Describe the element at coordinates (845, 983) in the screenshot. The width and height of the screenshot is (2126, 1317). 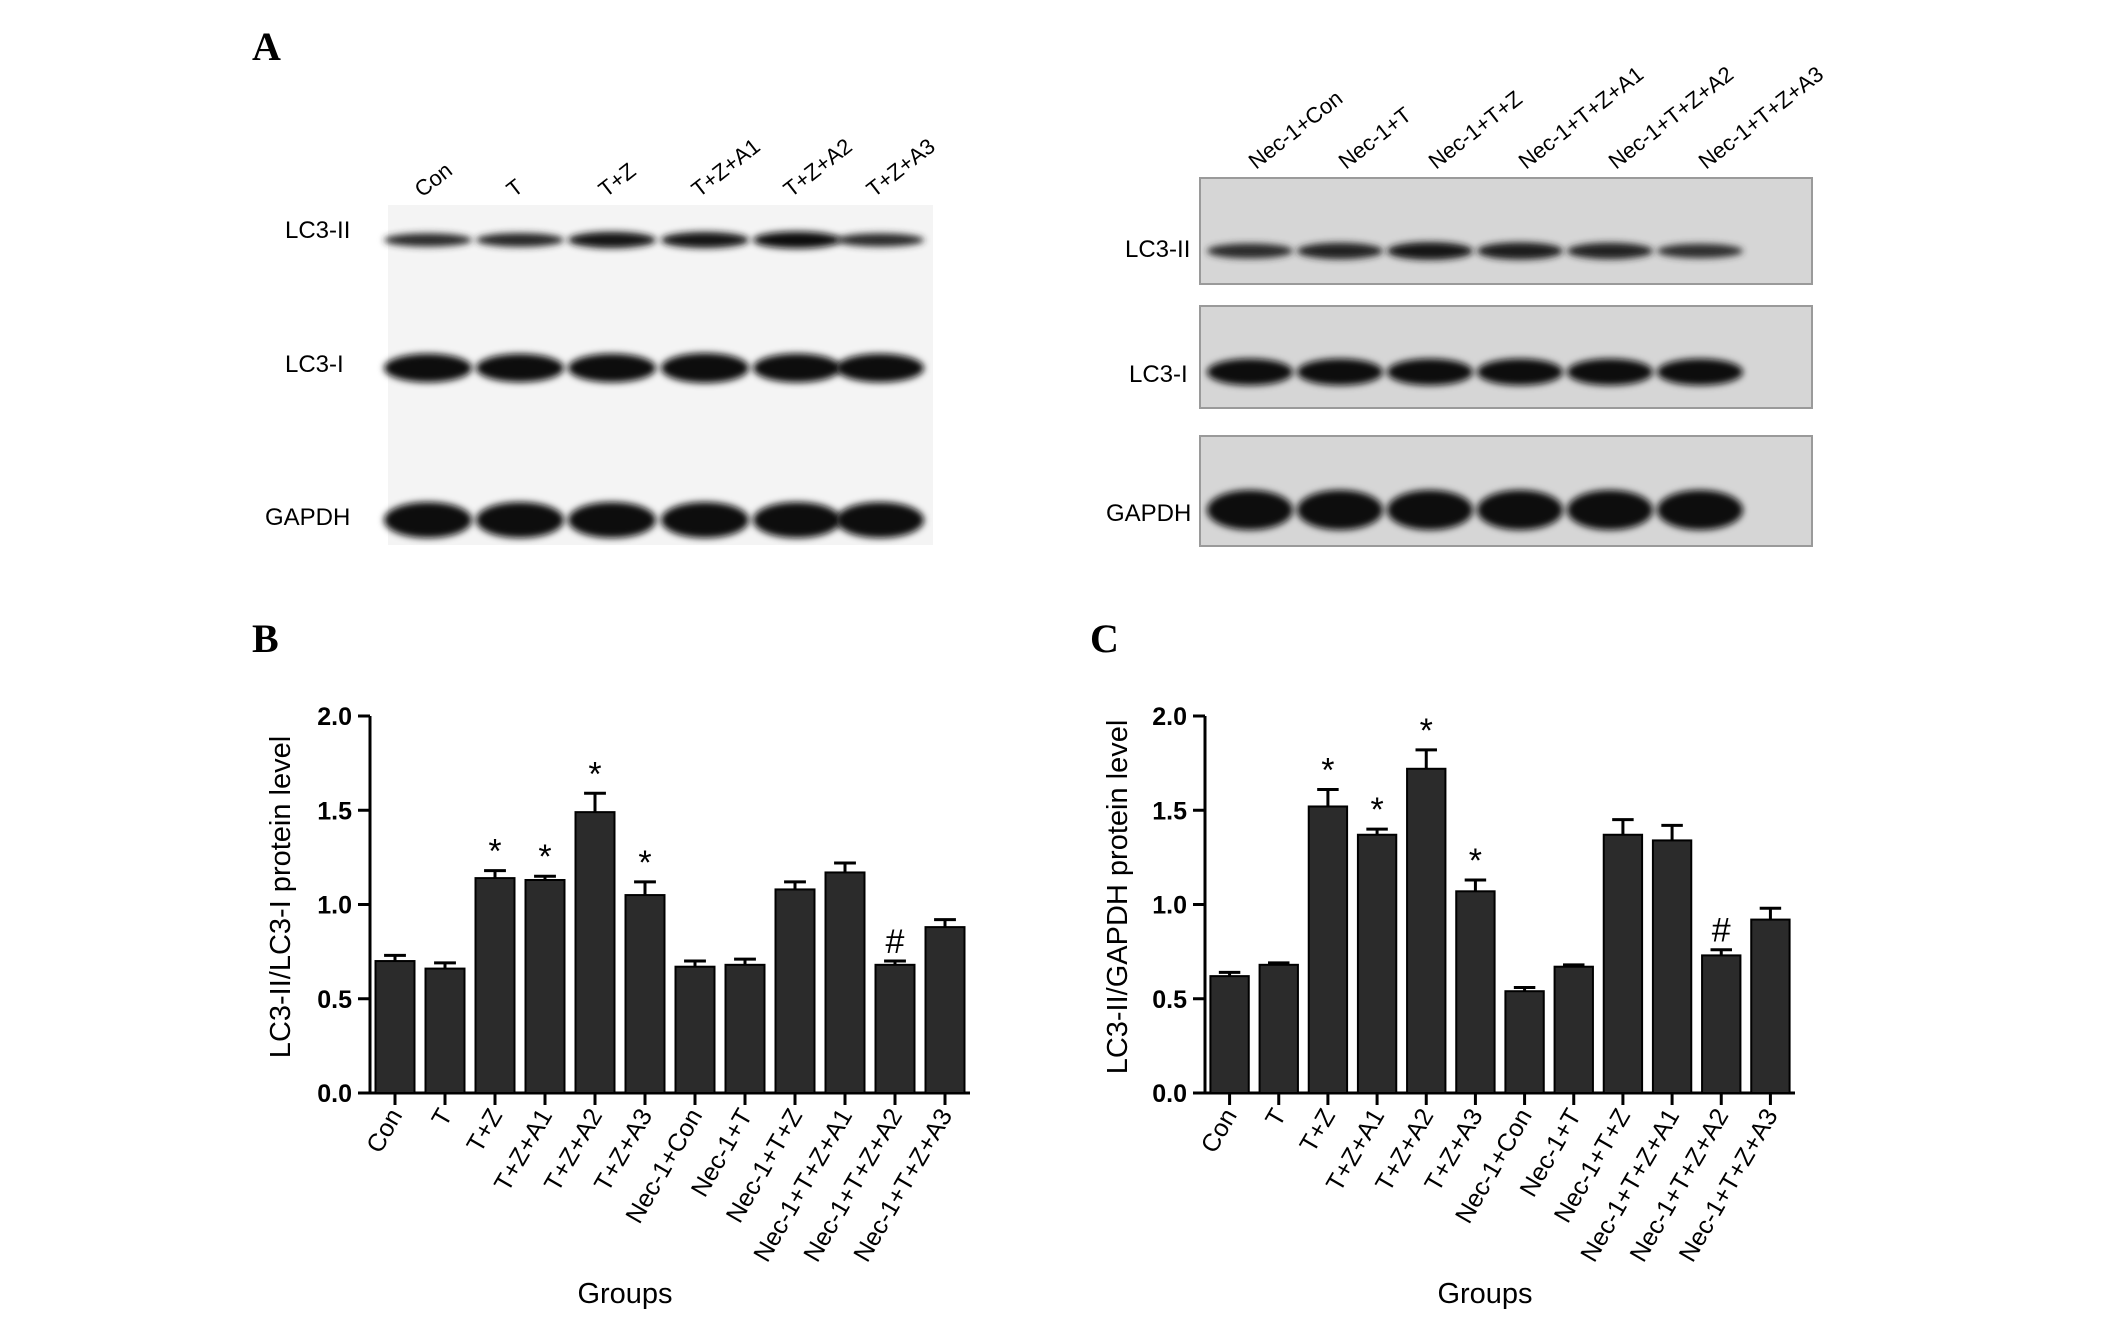
I see `chart-b-bar-nec-1-t-z-a1` at that location.